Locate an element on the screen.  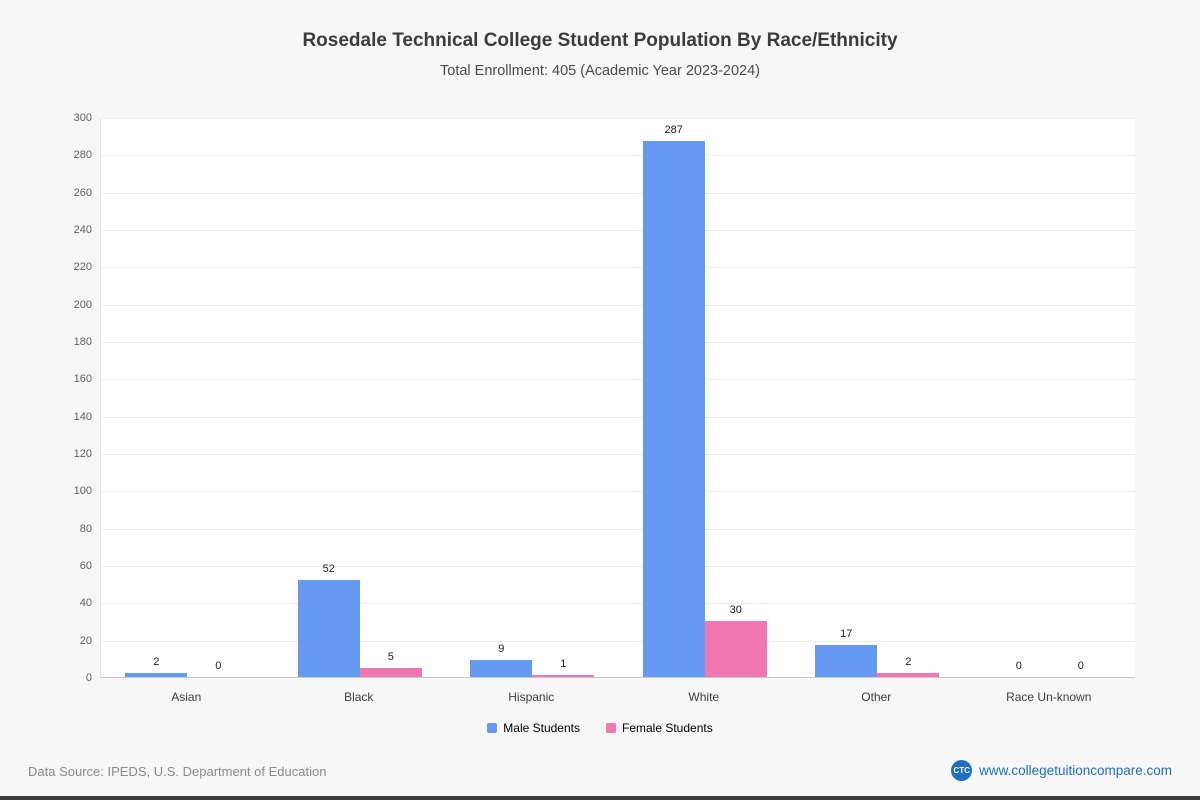
value-label-female-race-un-known: 0 is located at coordinates (1080, 666).